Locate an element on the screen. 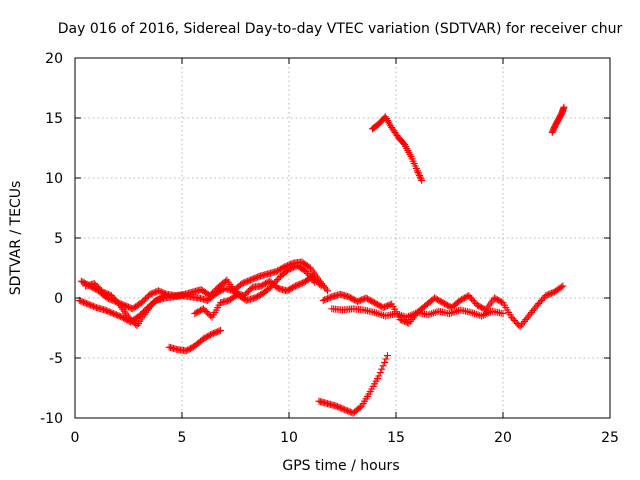  x-tick-label: 20 is located at coordinates (503, 438).